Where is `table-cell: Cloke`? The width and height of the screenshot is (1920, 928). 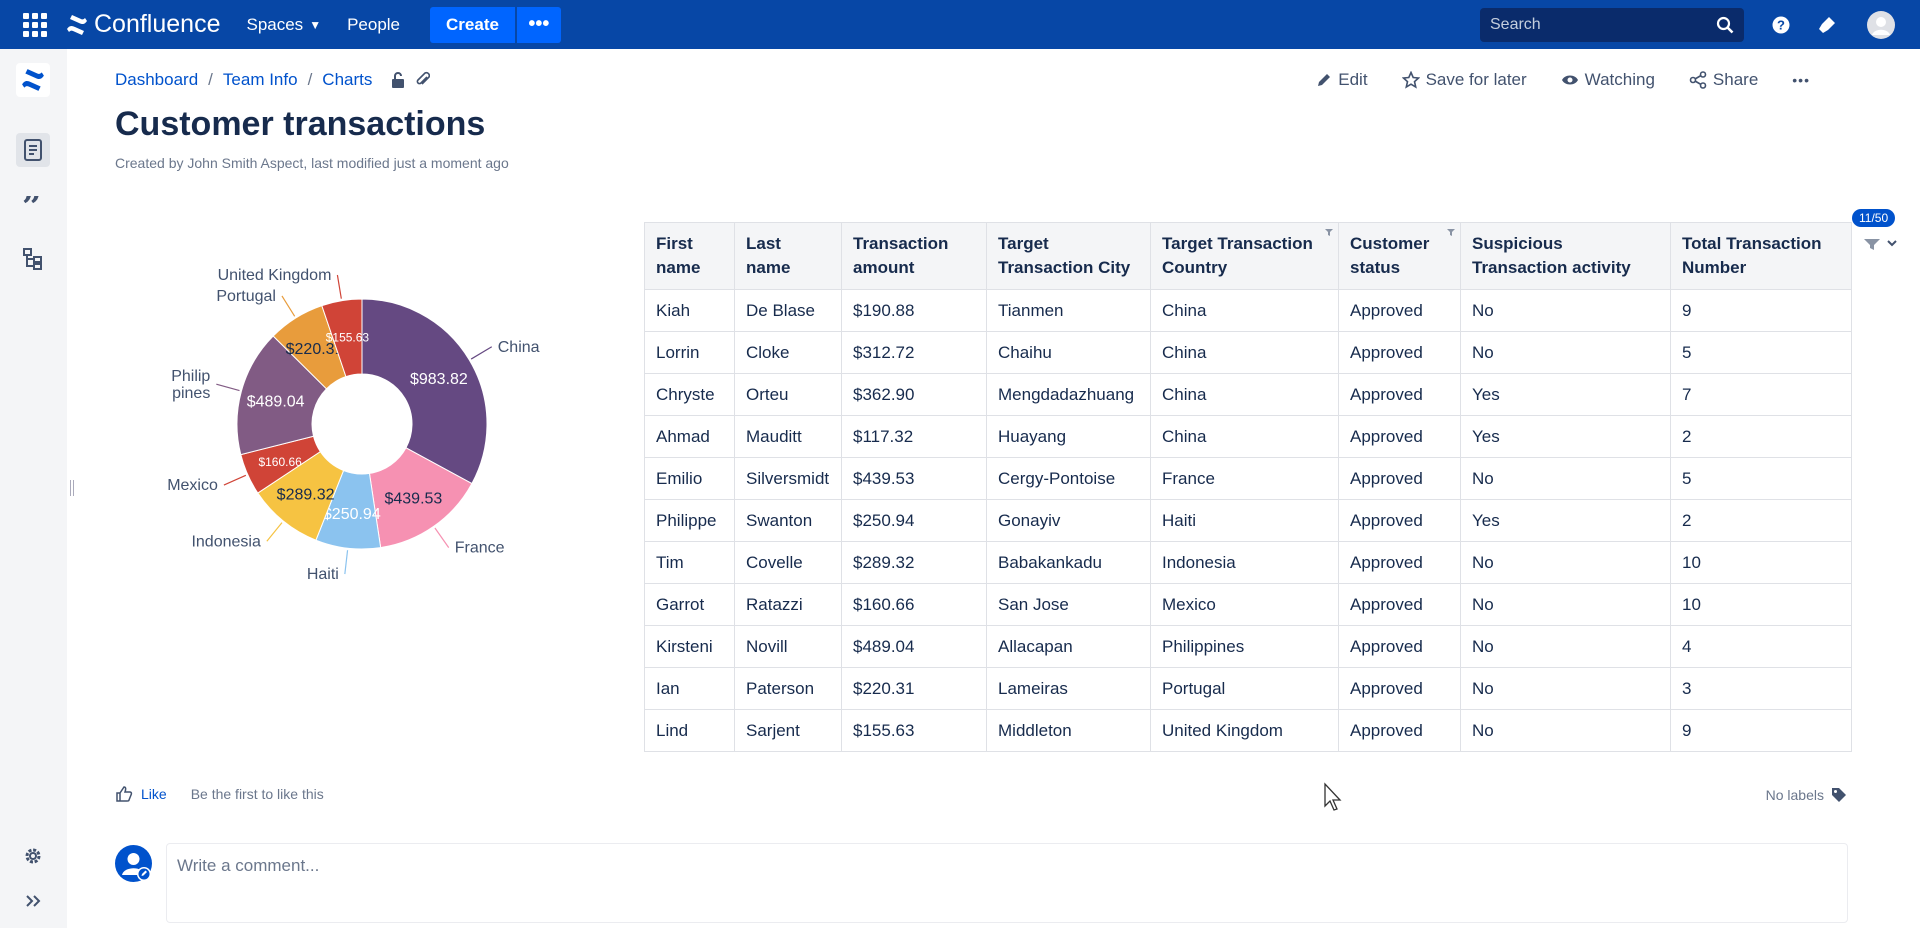 table-cell: Cloke is located at coordinates (788, 352).